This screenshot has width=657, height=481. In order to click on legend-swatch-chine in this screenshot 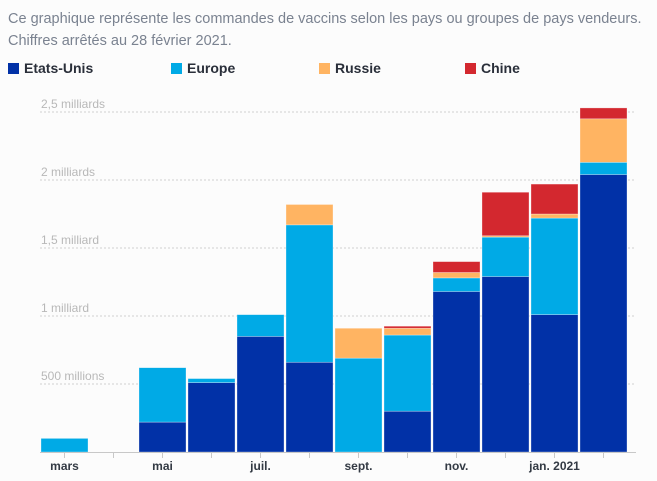, I will do `click(470, 68)`.